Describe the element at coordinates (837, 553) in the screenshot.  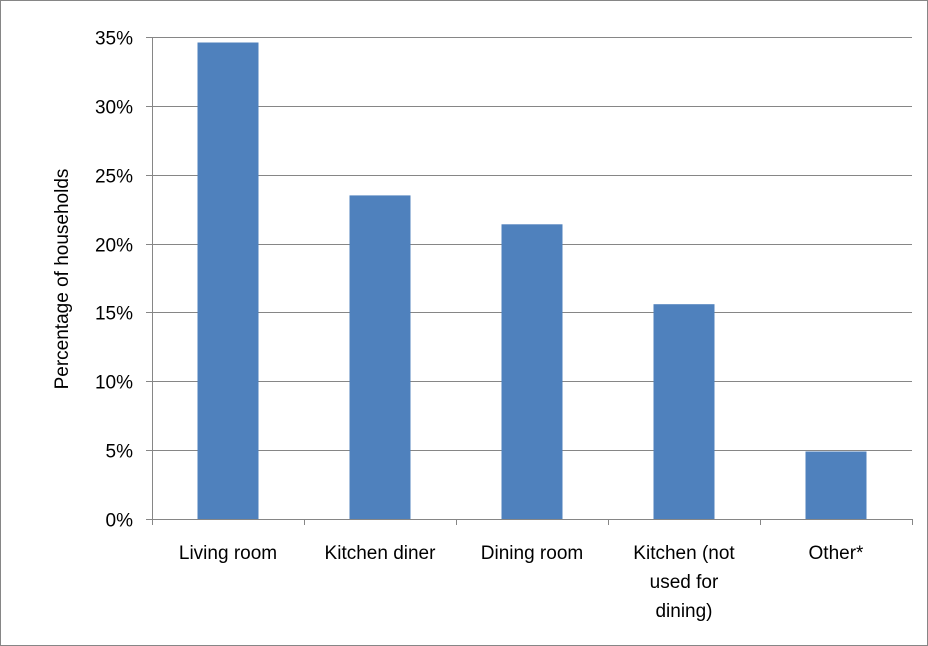
I see `x-tick-label: Other*` at that location.